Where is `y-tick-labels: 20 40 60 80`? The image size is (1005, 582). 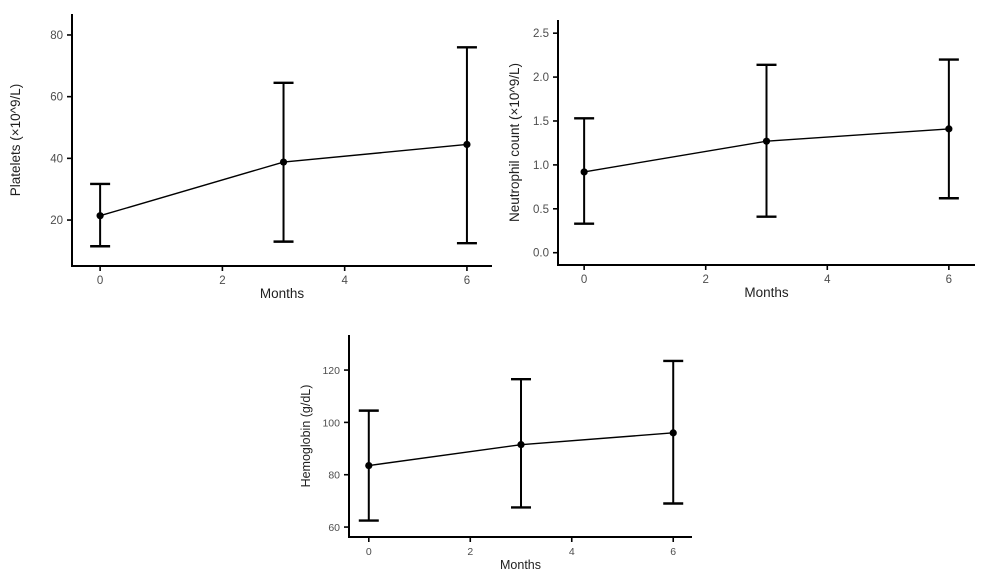
y-tick-labels: 20 40 60 80 is located at coordinates (61, 128).